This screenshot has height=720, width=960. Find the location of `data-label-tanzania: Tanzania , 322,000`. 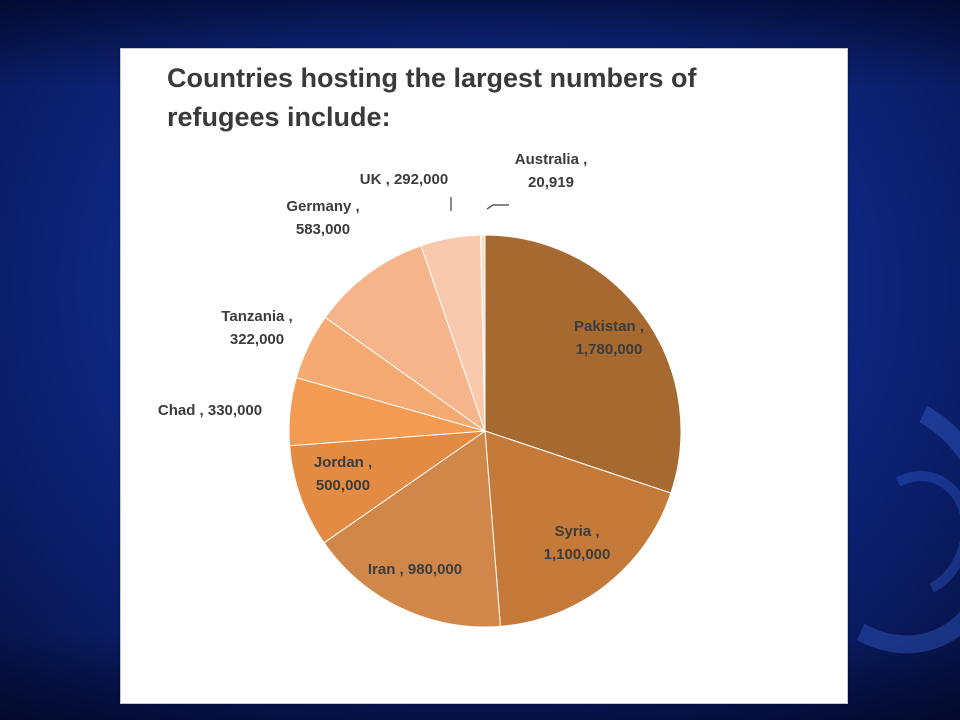

data-label-tanzania: Tanzania , 322,000 is located at coordinates (256, 328).